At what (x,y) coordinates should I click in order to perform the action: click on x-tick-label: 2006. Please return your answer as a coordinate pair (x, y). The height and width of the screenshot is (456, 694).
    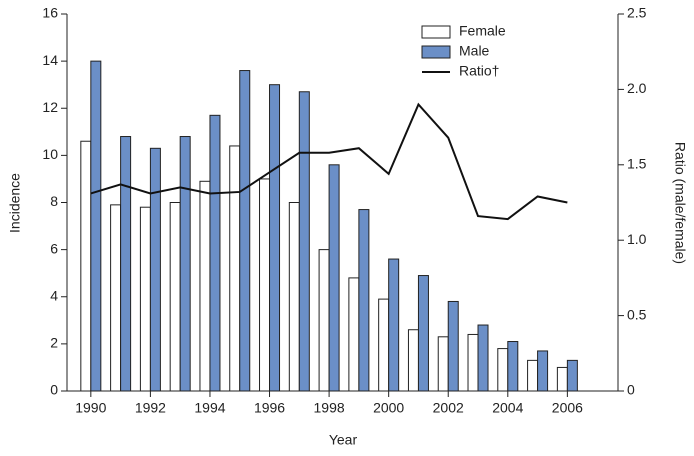
    Looking at the image, I should click on (567, 408).